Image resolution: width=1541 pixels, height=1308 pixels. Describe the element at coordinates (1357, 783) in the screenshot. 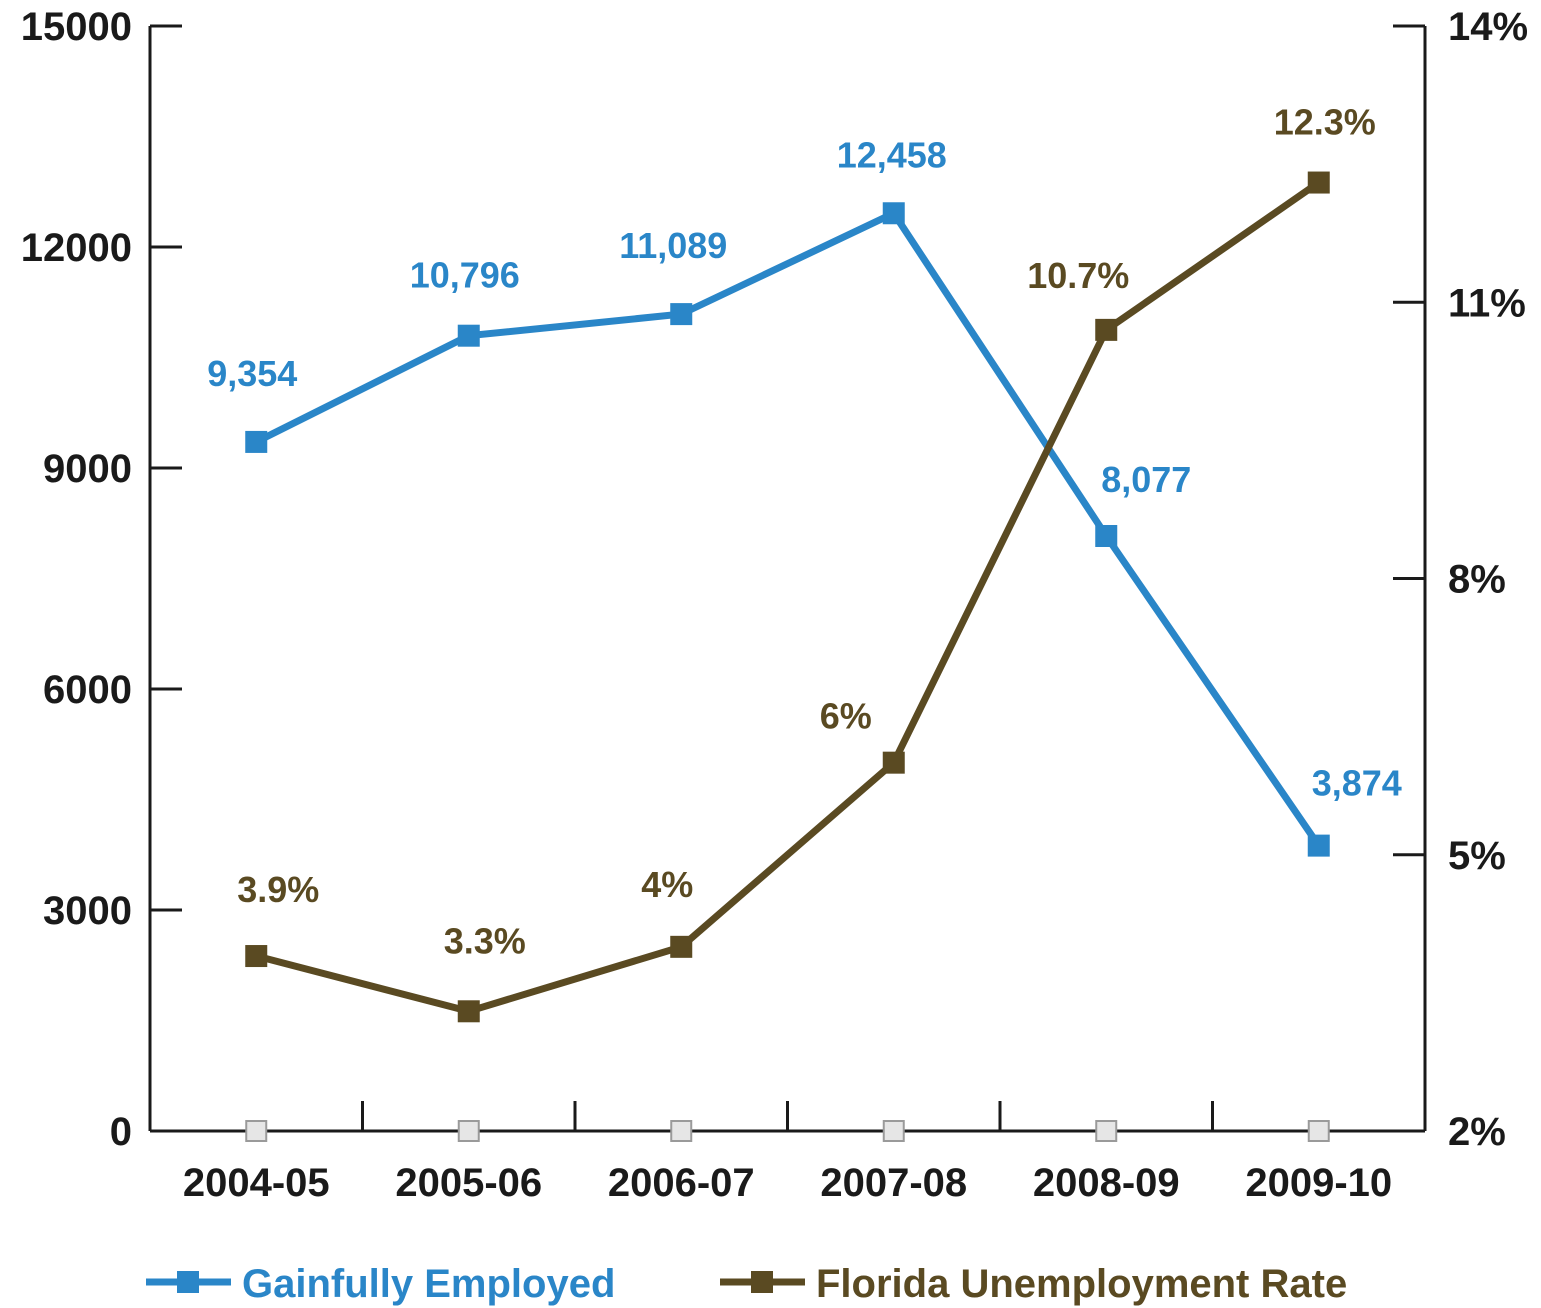

I see `data-label: 3,874` at that location.